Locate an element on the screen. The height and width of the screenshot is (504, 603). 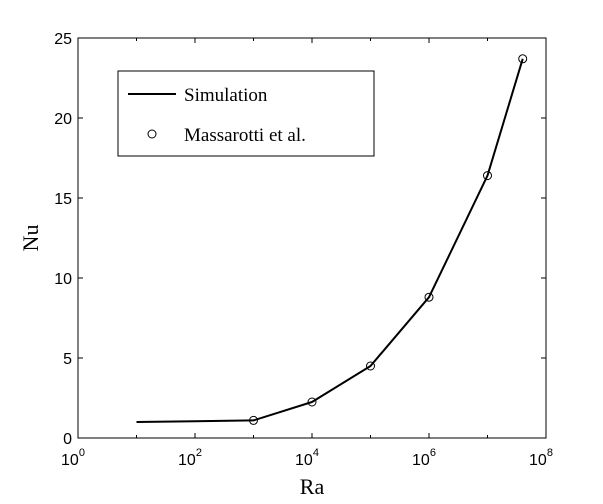
y-axis-label: Nu is located at coordinates (30, 238).